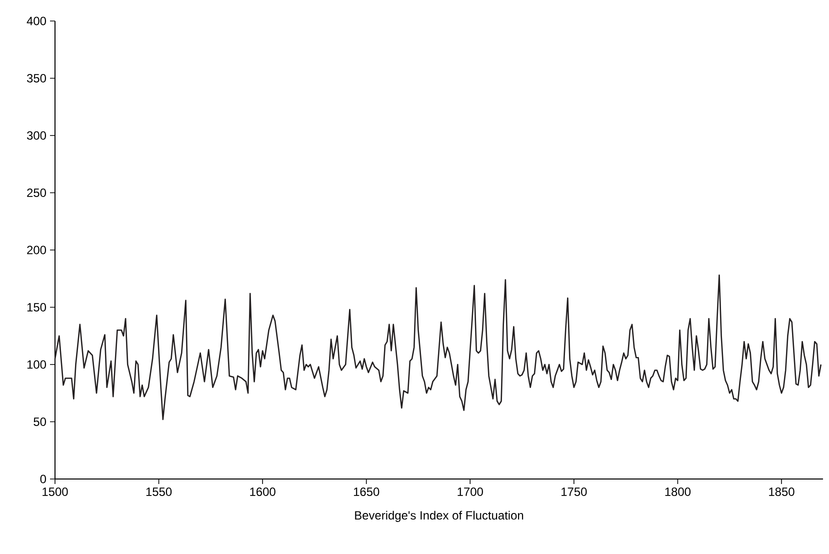 This screenshot has width=829, height=554. I want to click on x-tick-label: 1650, so click(367, 492).